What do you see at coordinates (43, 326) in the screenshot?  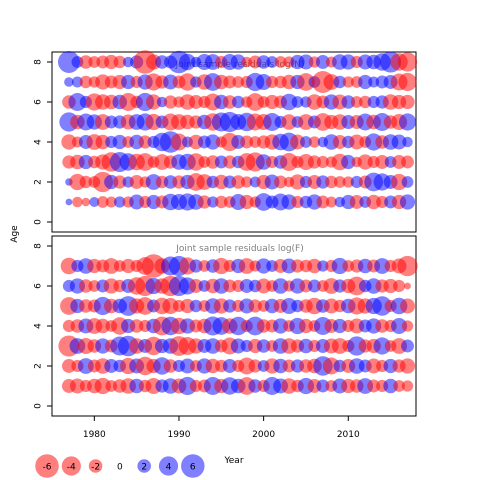 I see `y-axis-bottom: 0 2 4 6 8` at bounding box center [43, 326].